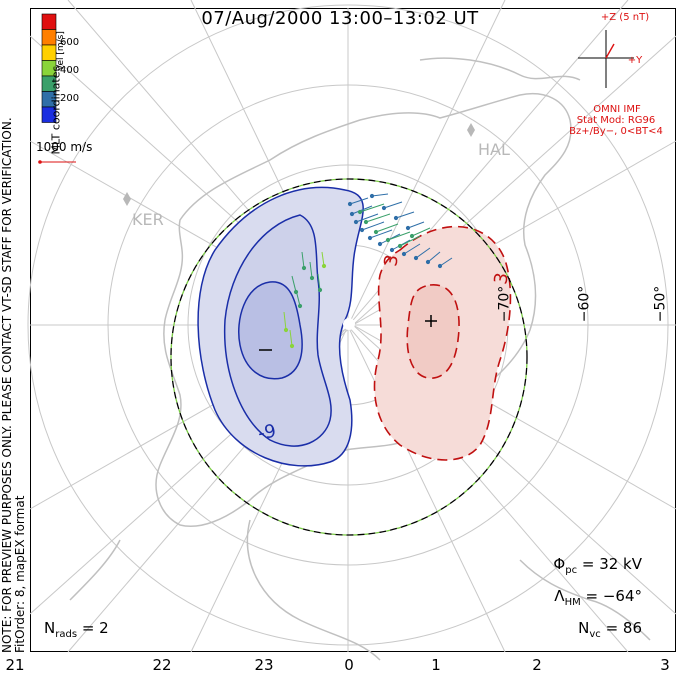  Describe the element at coordinates (616, 131) in the screenshot. I see `imf-condition: Bz+/By−, 0<BT<4` at that location.